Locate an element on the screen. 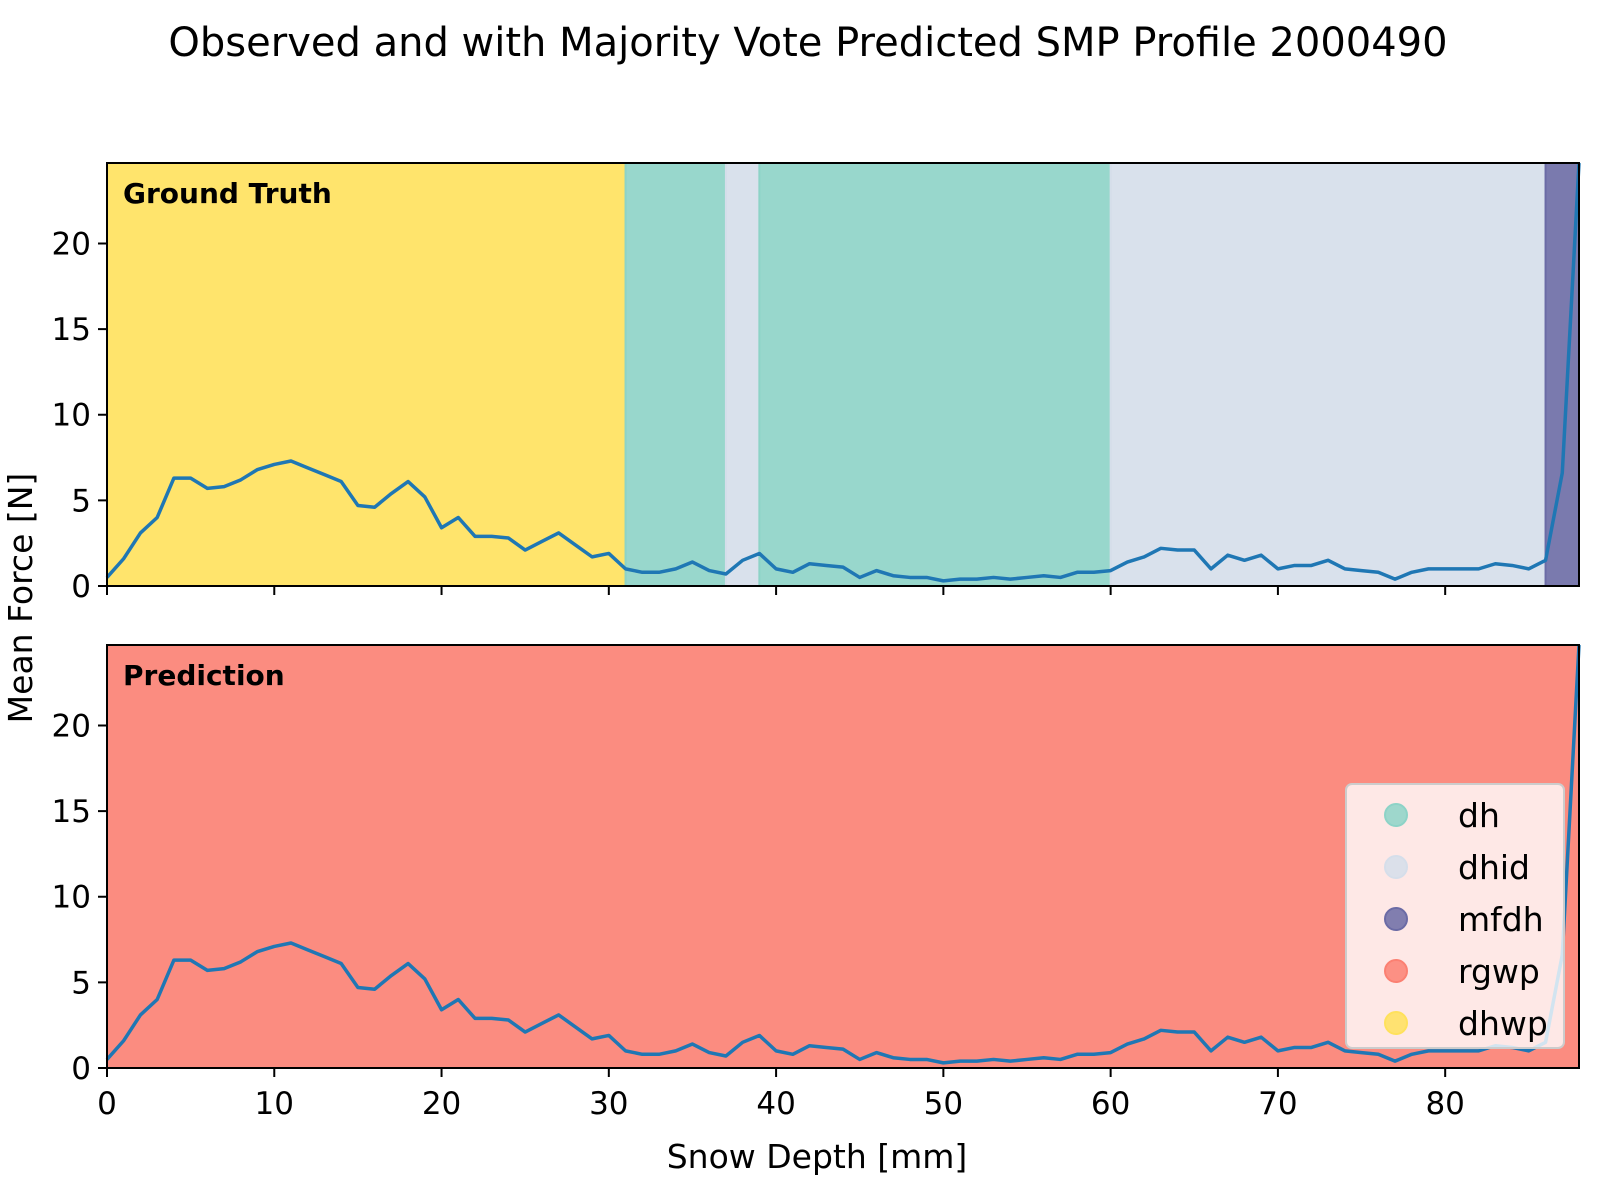  panel-label: Ground Truth is located at coordinates (227, 193).